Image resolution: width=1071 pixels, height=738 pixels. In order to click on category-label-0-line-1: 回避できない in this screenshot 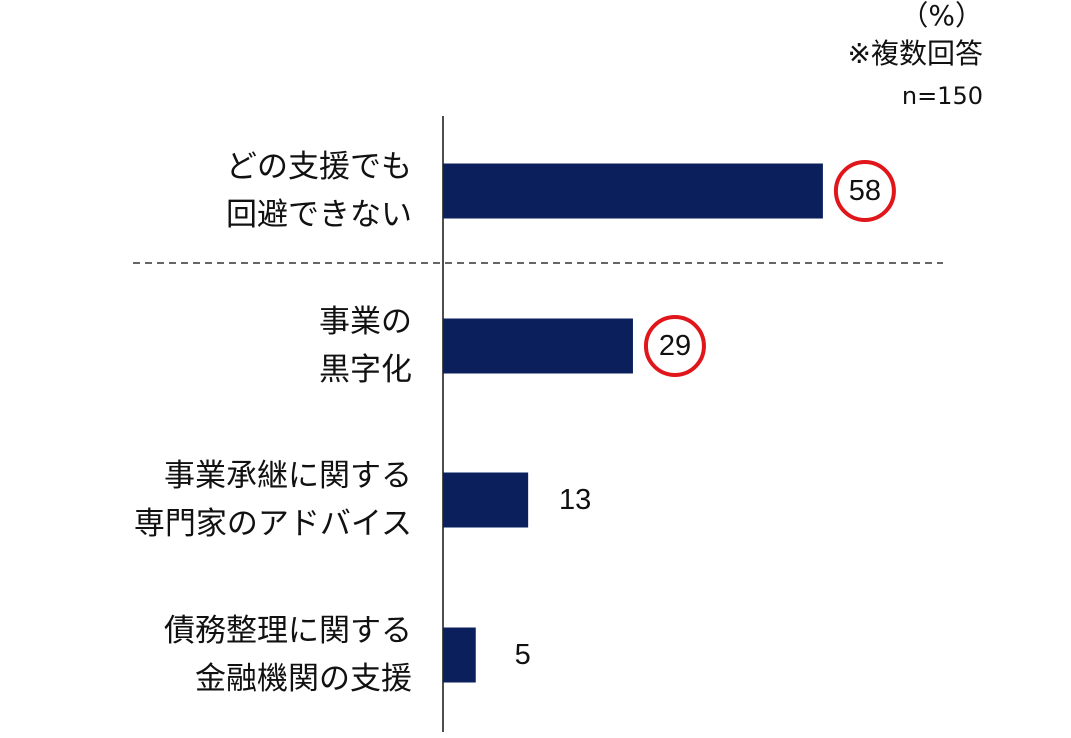, I will do `click(319, 215)`.